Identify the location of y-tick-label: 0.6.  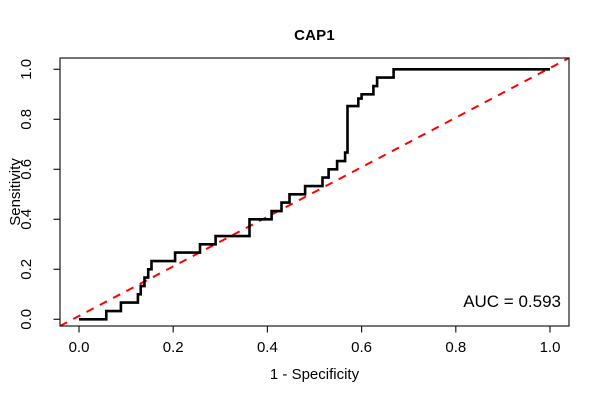
(26, 169).